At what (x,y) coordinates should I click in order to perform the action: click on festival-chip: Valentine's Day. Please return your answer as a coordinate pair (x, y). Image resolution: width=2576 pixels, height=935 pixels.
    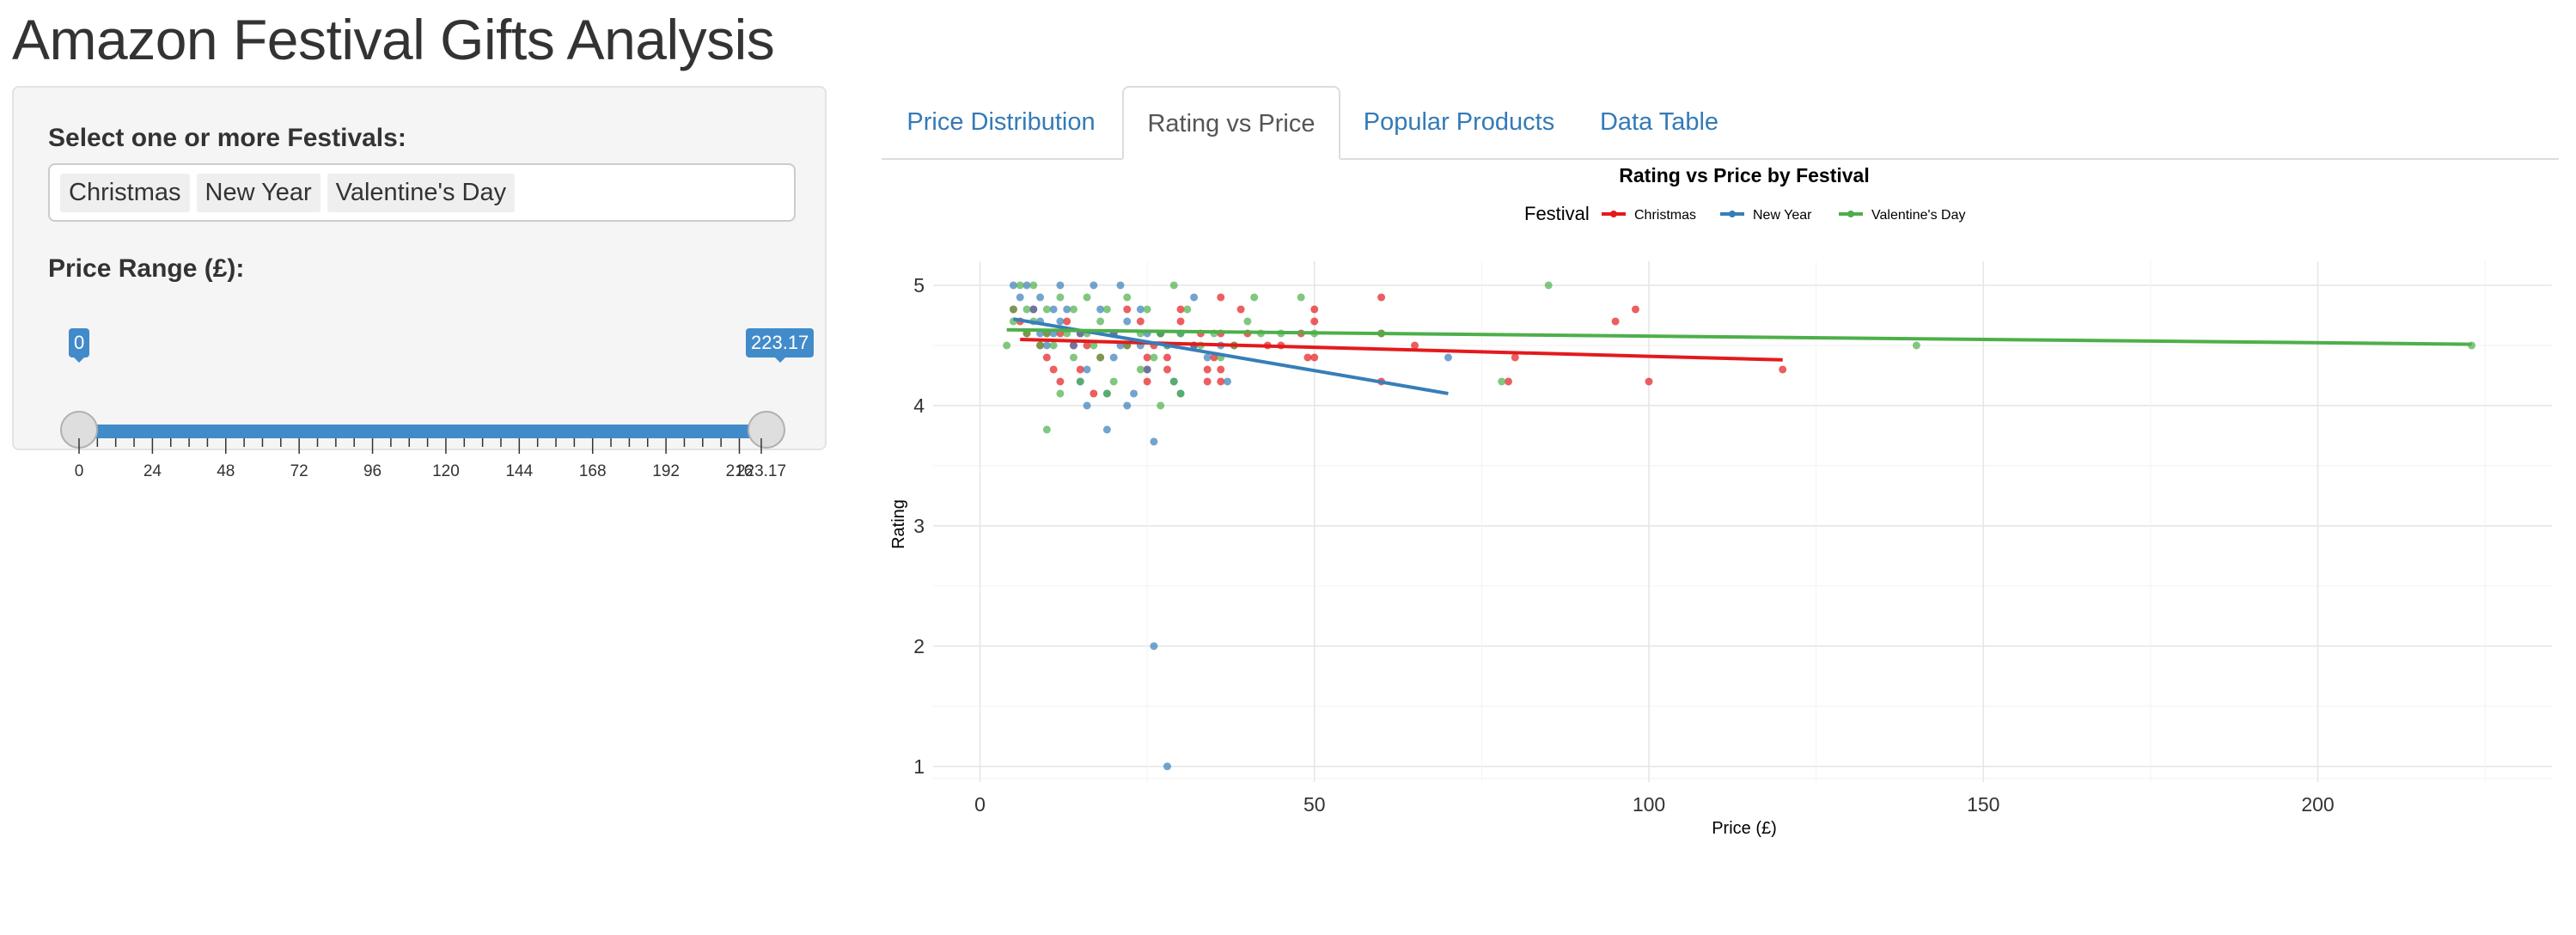
    Looking at the image, I should click on (421, 192).